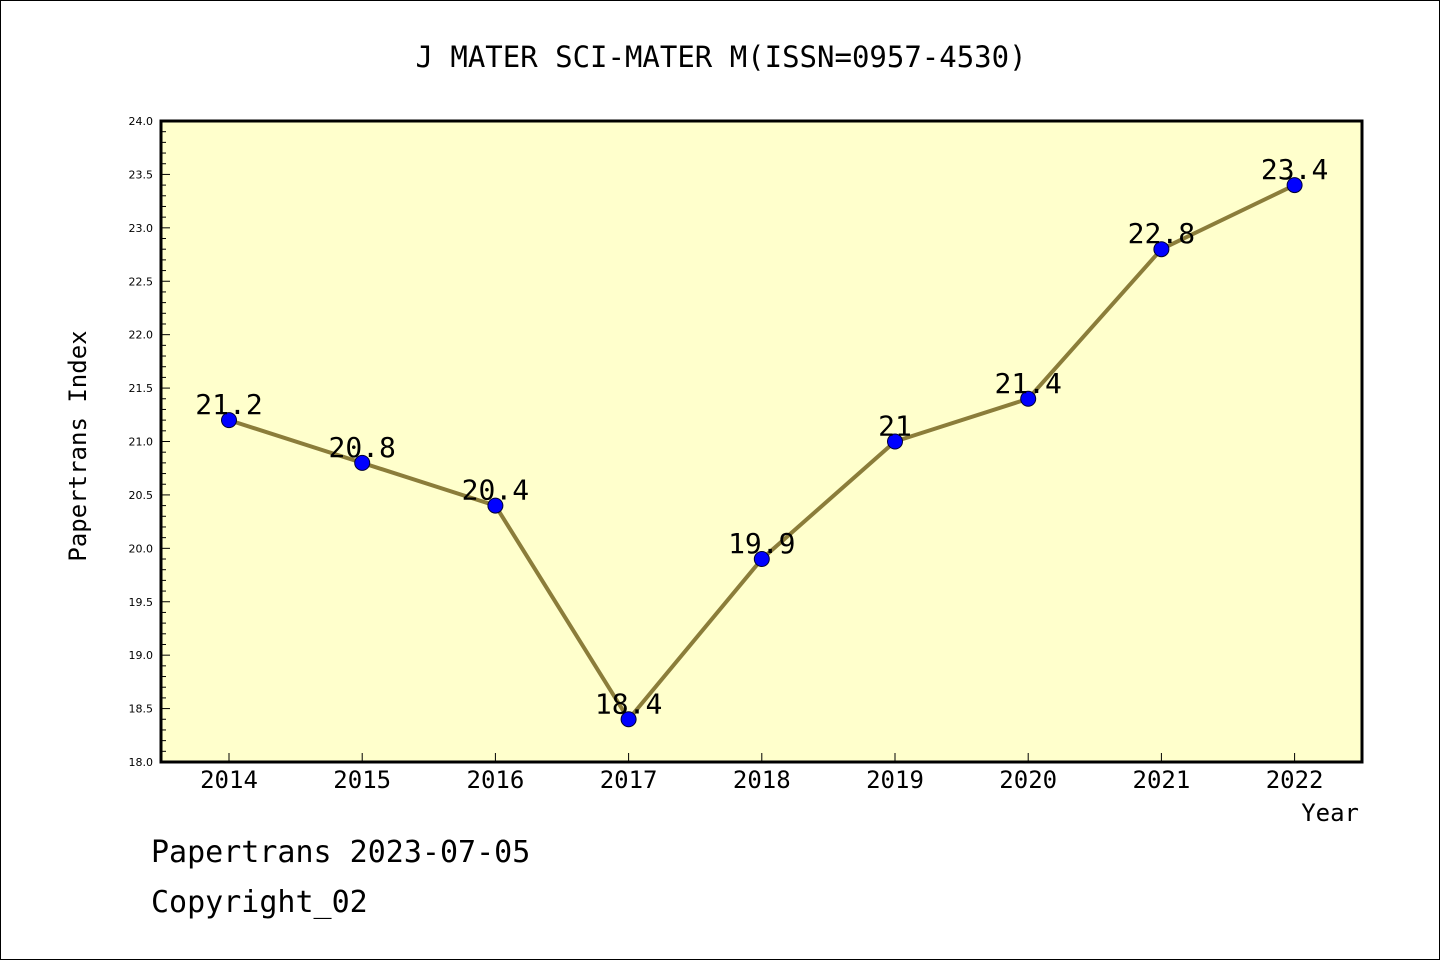 The image size is (1440, 961). I want to click on y-tick-label: 23.5, so click(141, 174).